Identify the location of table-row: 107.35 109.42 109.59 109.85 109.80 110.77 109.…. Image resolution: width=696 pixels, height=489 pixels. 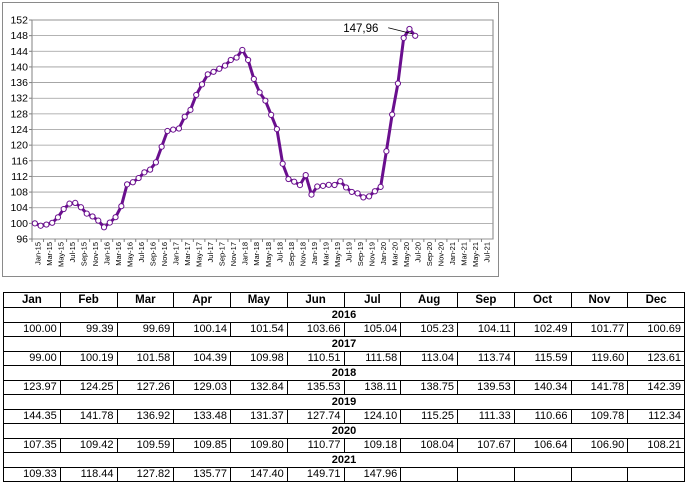
(344, 445).